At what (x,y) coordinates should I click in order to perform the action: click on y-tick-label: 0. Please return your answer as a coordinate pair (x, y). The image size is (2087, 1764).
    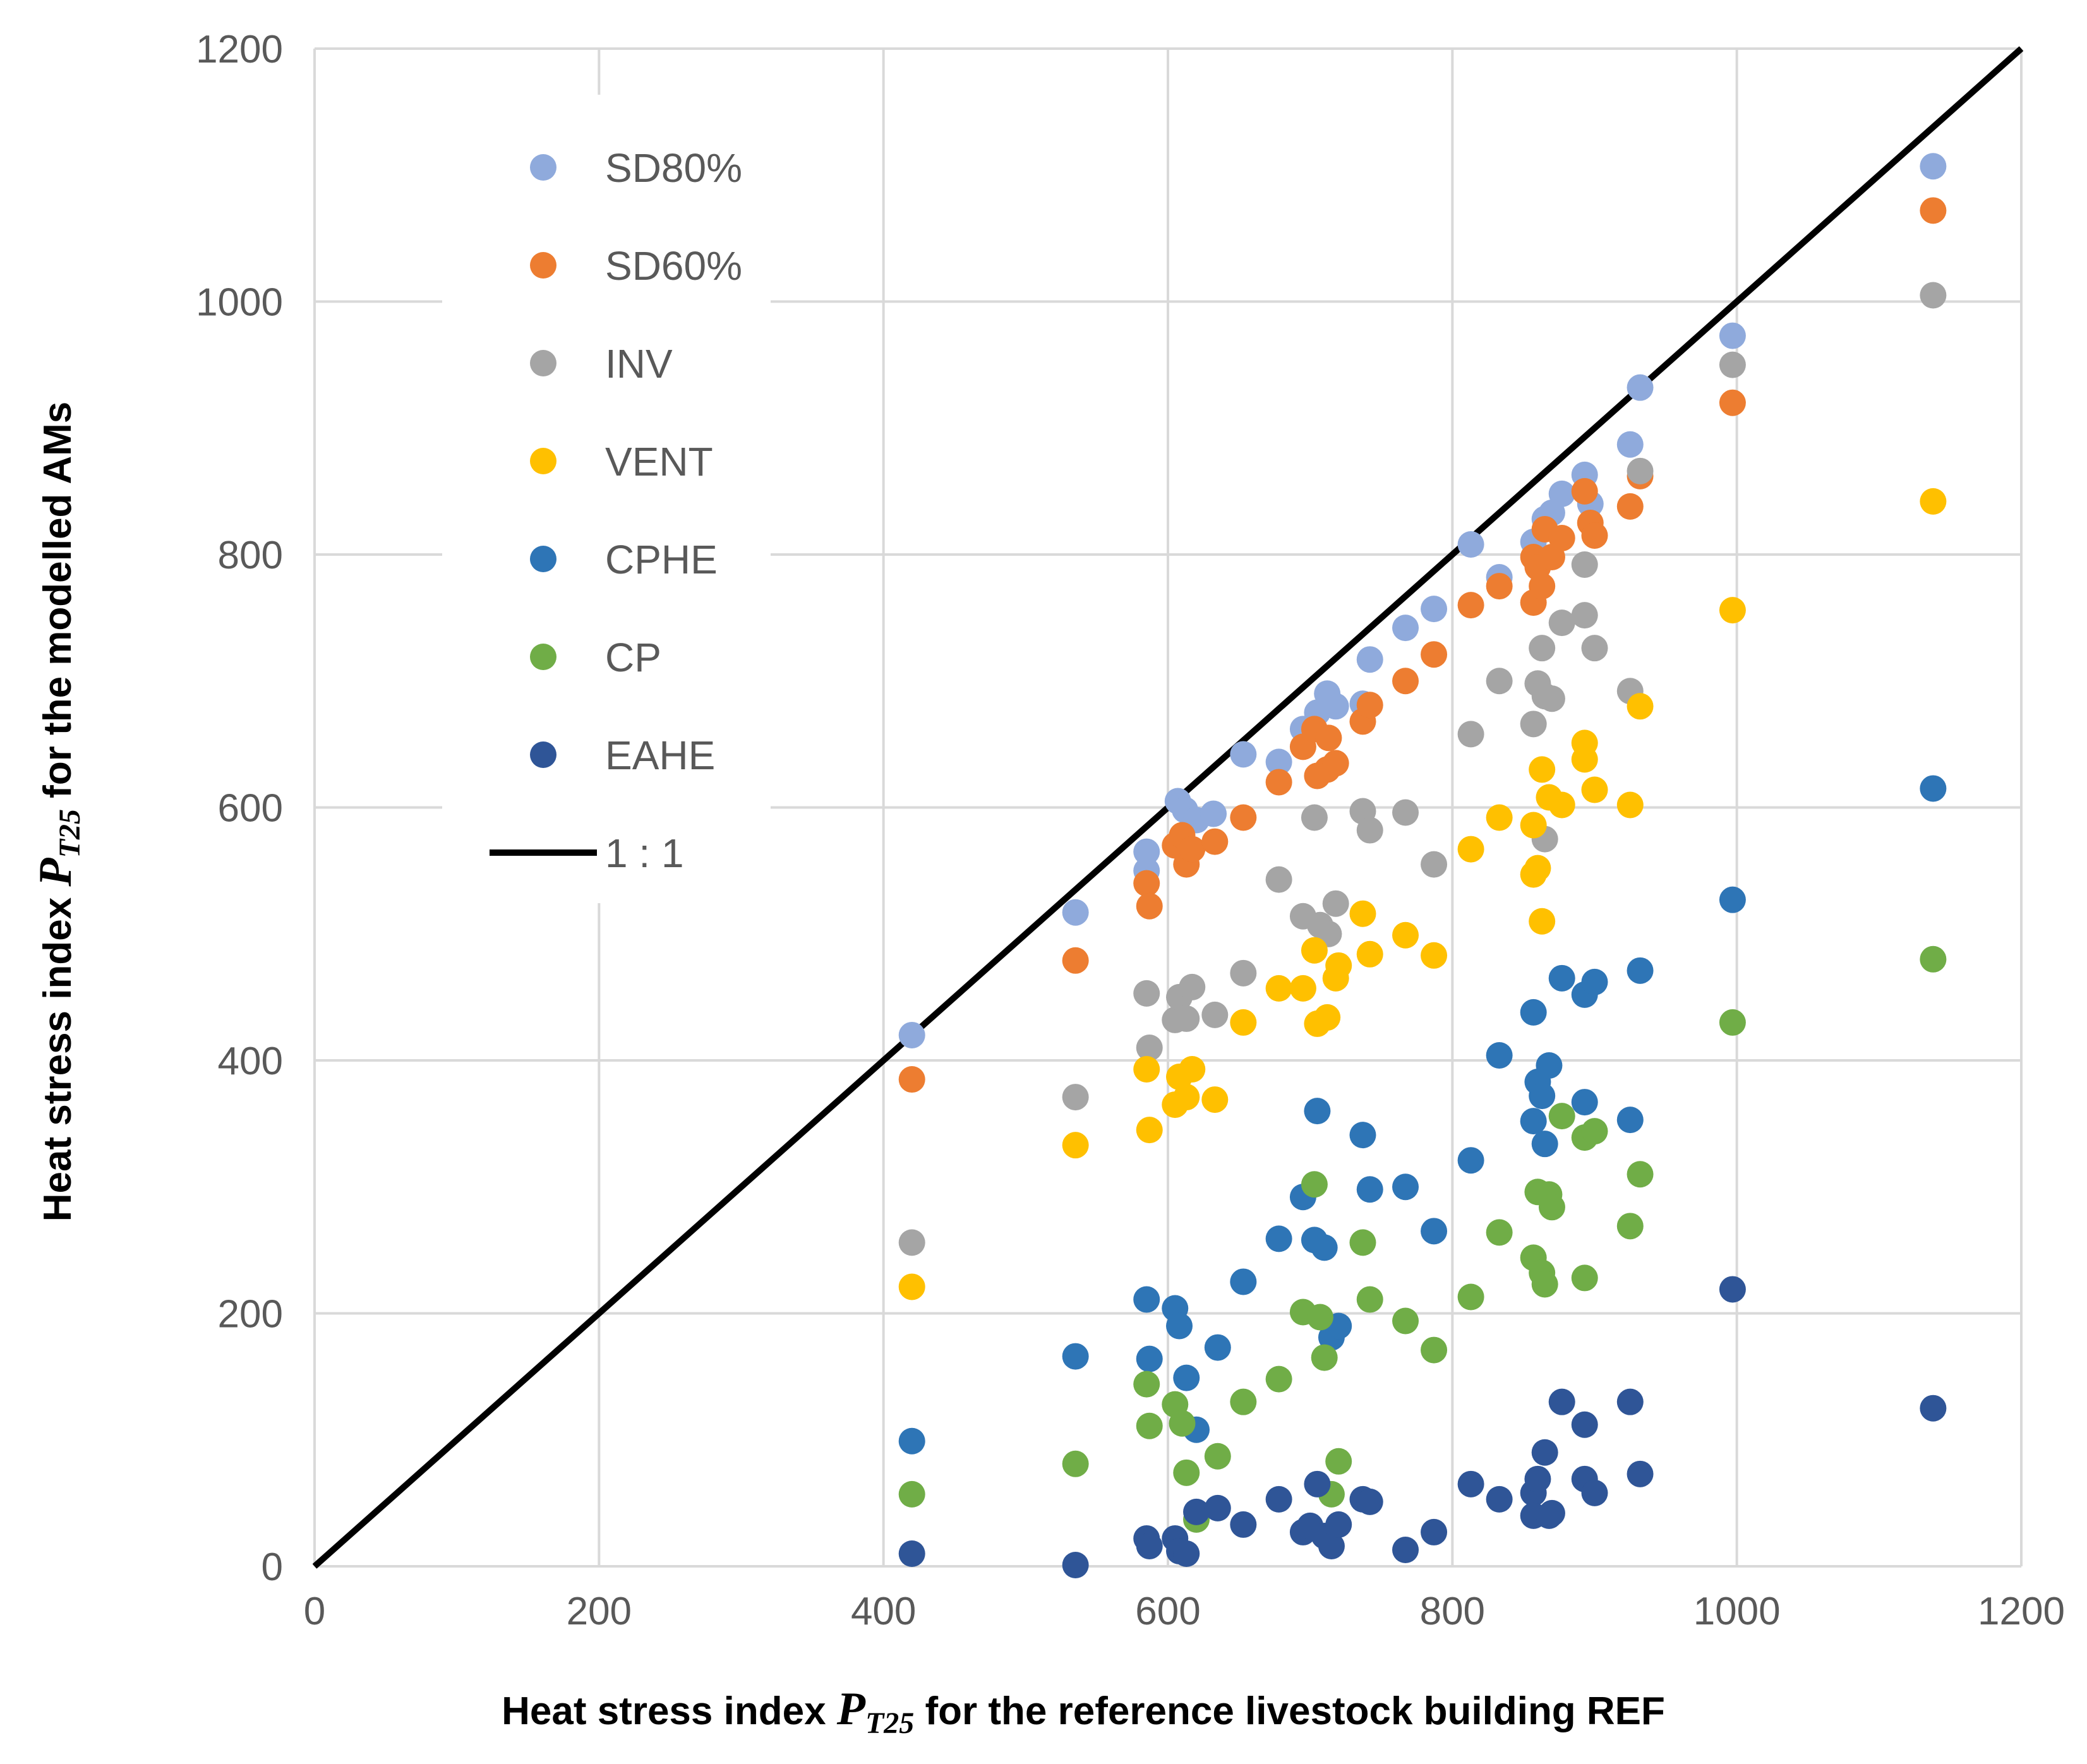
    Looking at the image, I should click on (272, 1567).